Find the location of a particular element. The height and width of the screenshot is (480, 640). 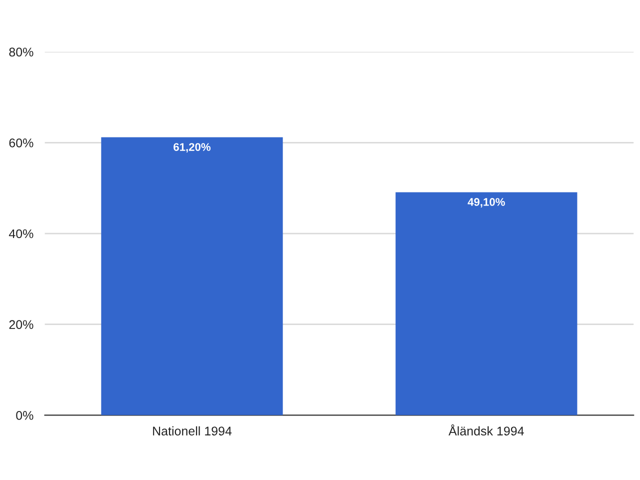

y-tick-label: 0% is located at coordinates (25, 415).